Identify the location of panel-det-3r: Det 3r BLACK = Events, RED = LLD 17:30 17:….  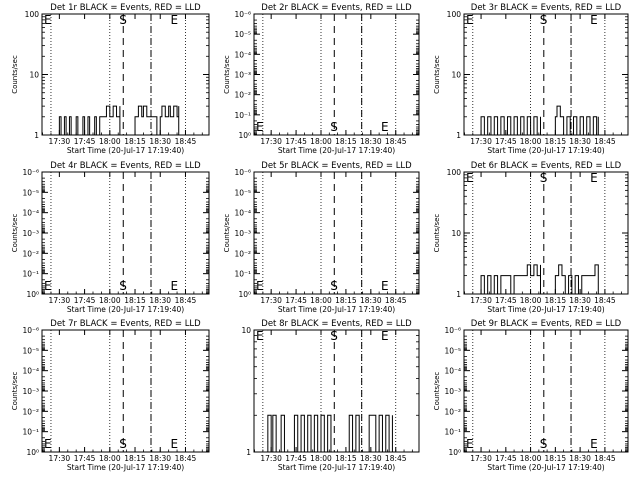
(531, 79).